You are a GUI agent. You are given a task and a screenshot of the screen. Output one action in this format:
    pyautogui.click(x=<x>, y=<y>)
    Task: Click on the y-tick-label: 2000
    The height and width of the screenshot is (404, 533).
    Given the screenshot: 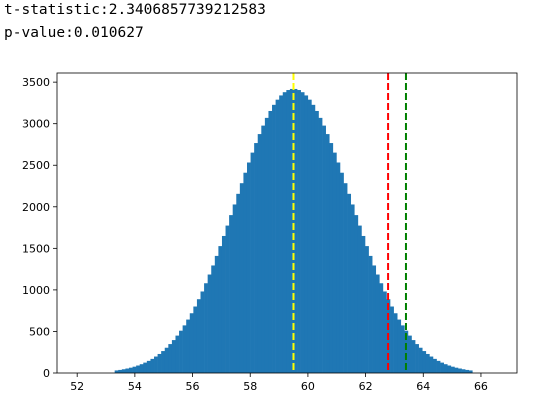 What is the action you would take?
    pyautogui.click(x=36, y=207)
    